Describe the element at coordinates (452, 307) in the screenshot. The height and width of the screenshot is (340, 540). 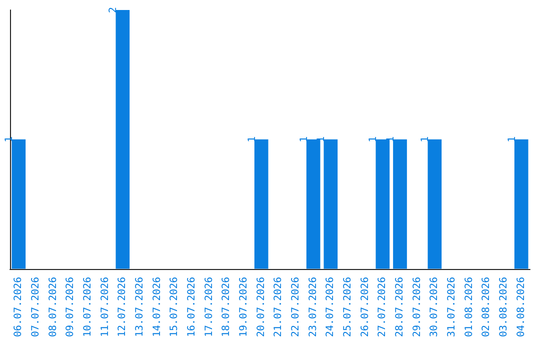
I see `x-tick-label: 31.07.2026` at that location.